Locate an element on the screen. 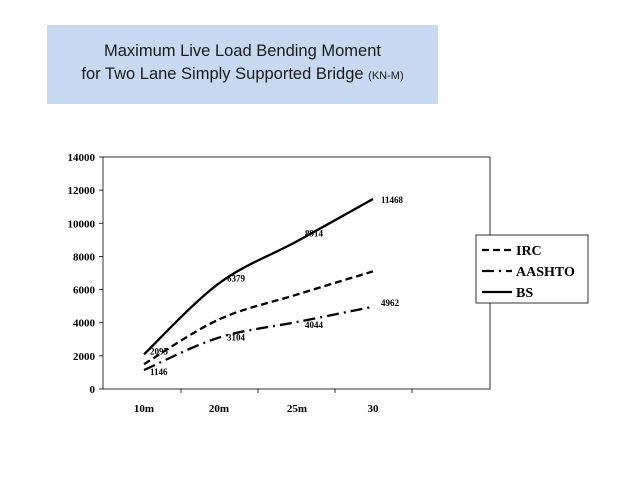 This screenshot has width=638, height=478. chart-title-line1: Maximum Live Load Bending Moment is located at coordinates (242, 51).